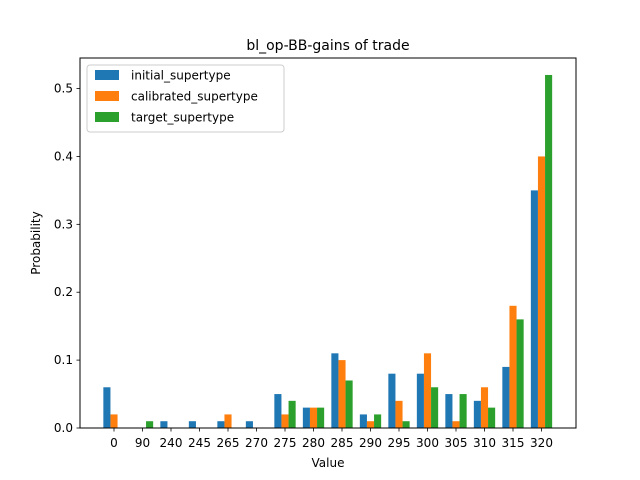  I want to click on y-tick-label: 0.2, so click(63, 292).